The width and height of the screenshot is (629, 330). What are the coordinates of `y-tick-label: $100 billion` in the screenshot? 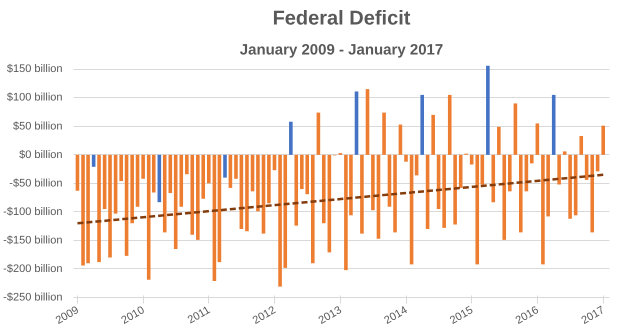 It's located at (34, 98).